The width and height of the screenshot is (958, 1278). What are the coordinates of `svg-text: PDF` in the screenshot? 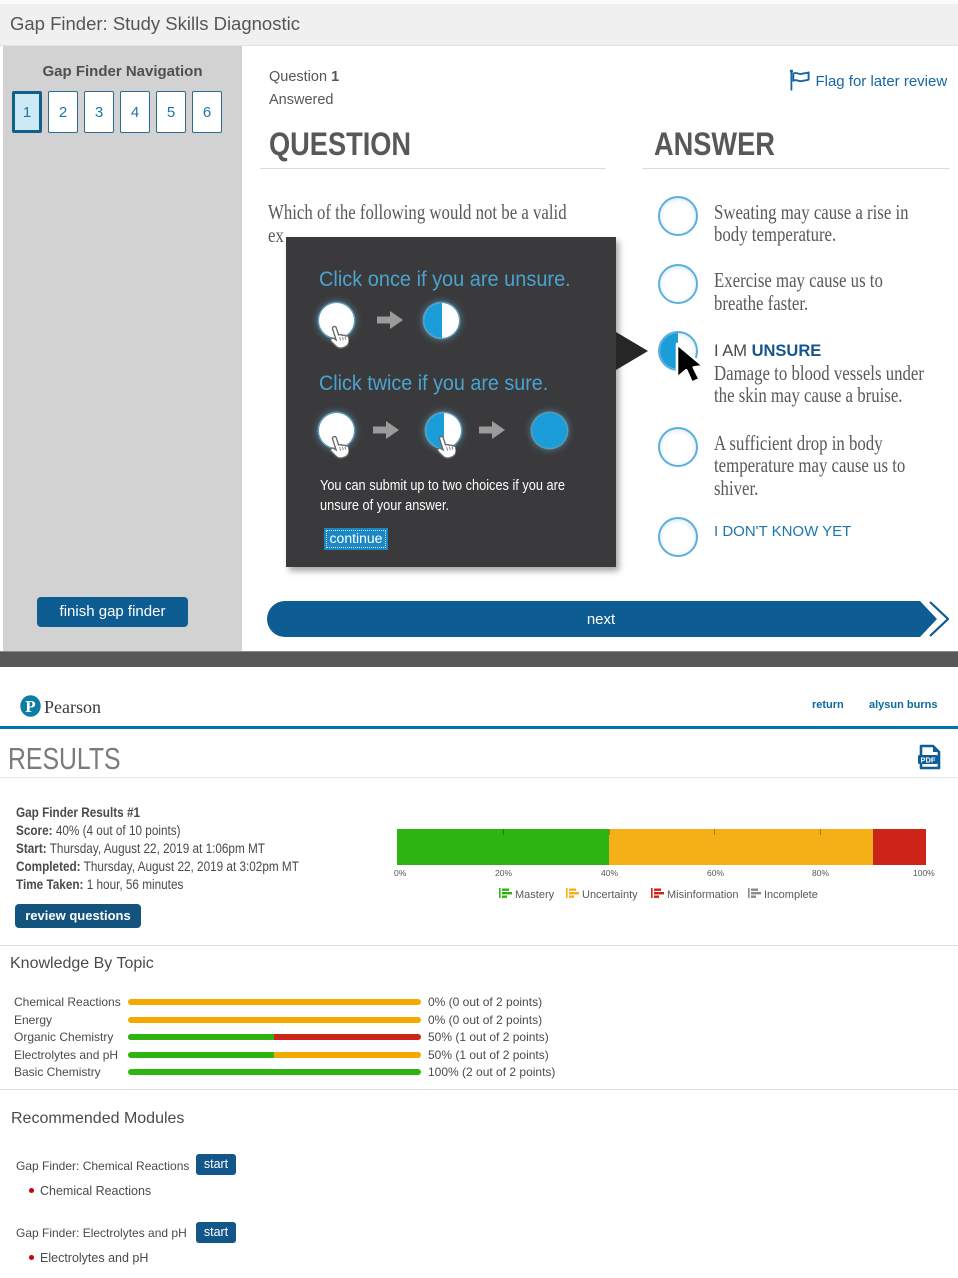 It's located at (928, 759).